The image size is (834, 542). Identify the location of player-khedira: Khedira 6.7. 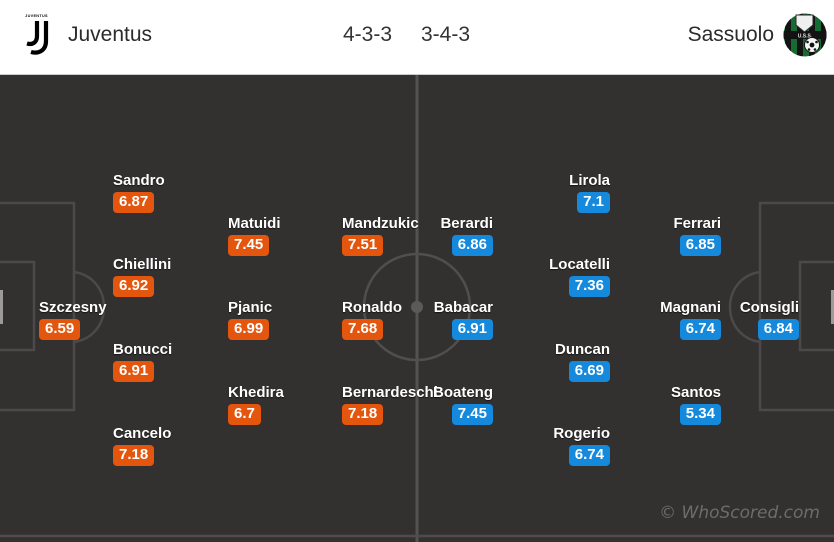
(256, 405).